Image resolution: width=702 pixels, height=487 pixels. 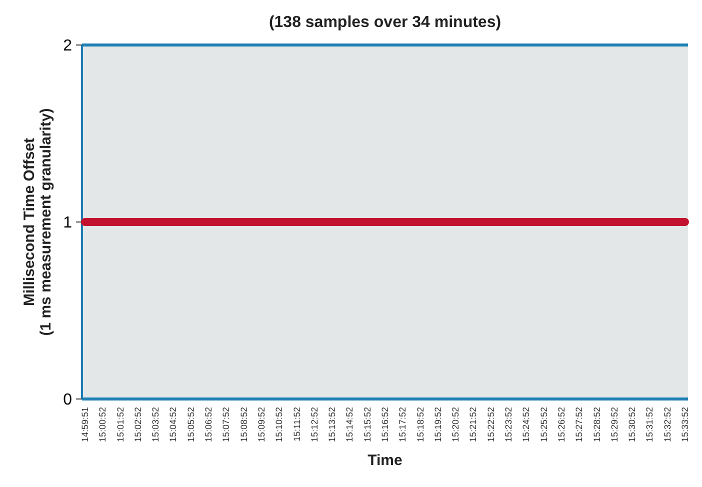 What do you see at coordinates (209, 424) in the screenshot?
I see `x-tick-label: 15:06:52` at bounding box center [209, 424].